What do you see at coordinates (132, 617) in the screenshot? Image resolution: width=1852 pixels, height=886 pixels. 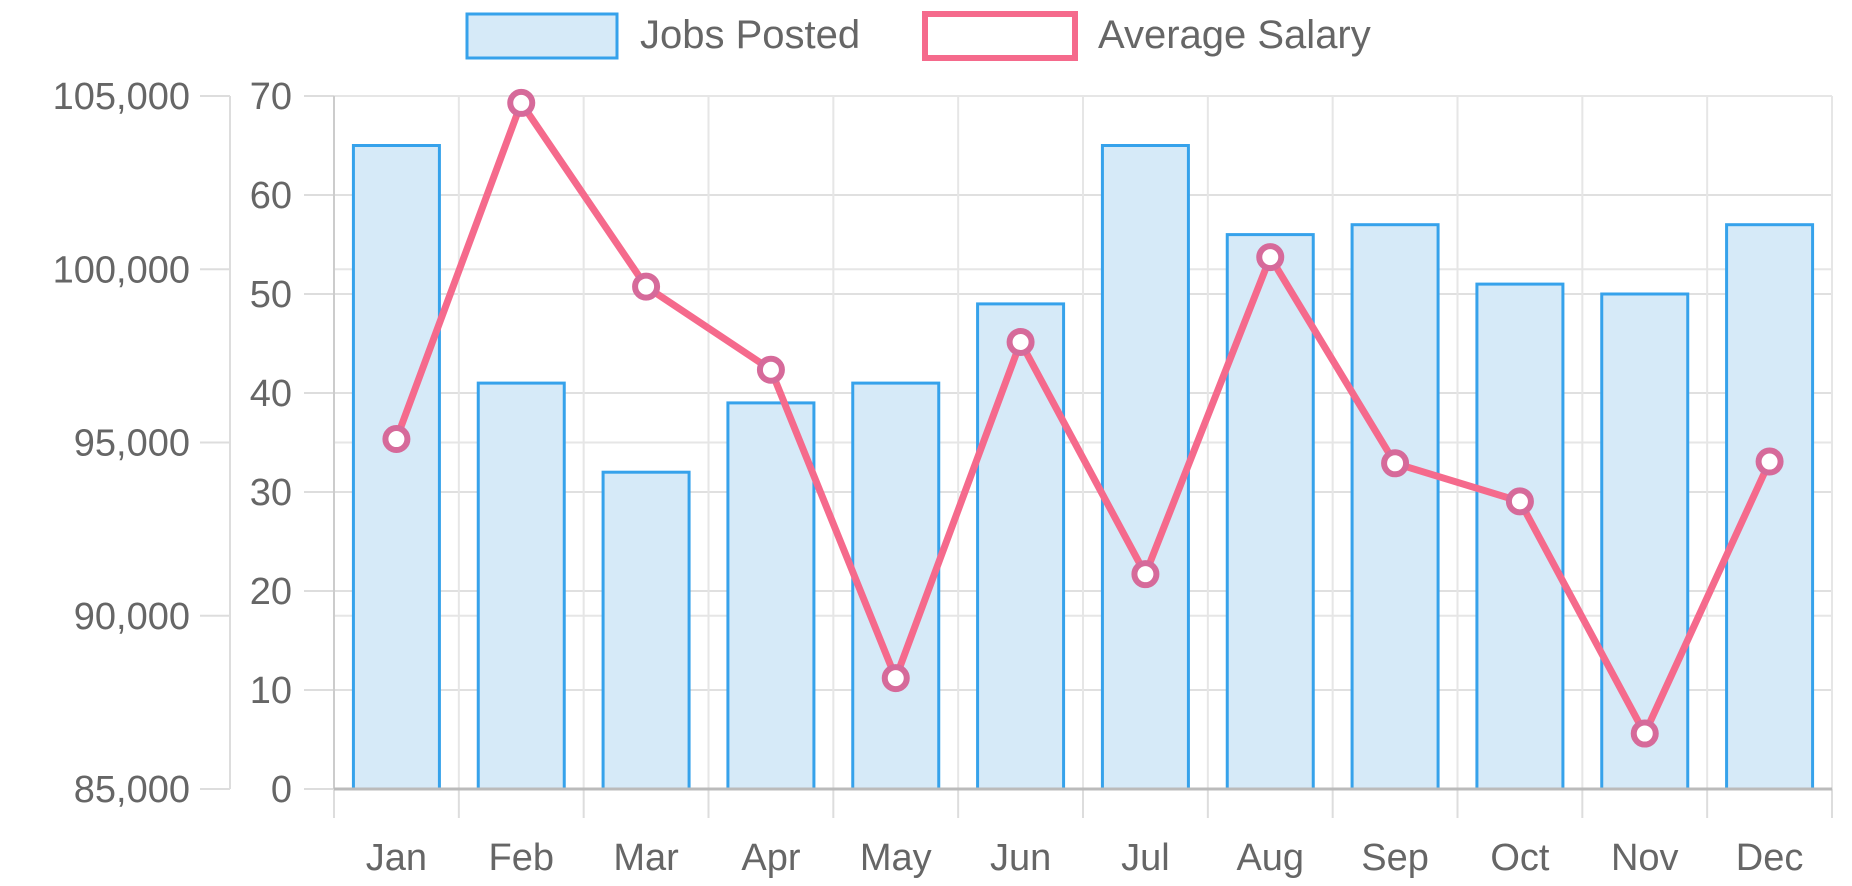 I see `y-salary-tick-label: 90,000` at bounding box center [132, 617].